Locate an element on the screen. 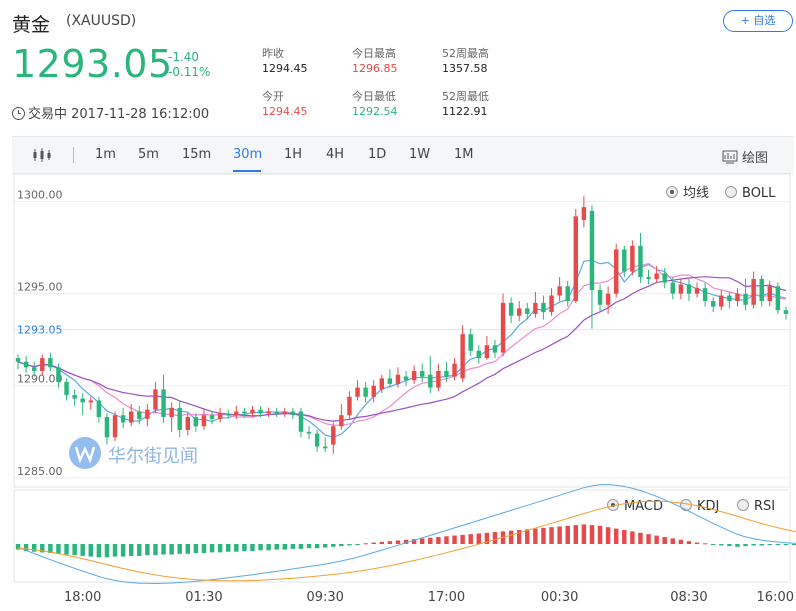  ma-option: 均线 is located at coordinates (687, 191).